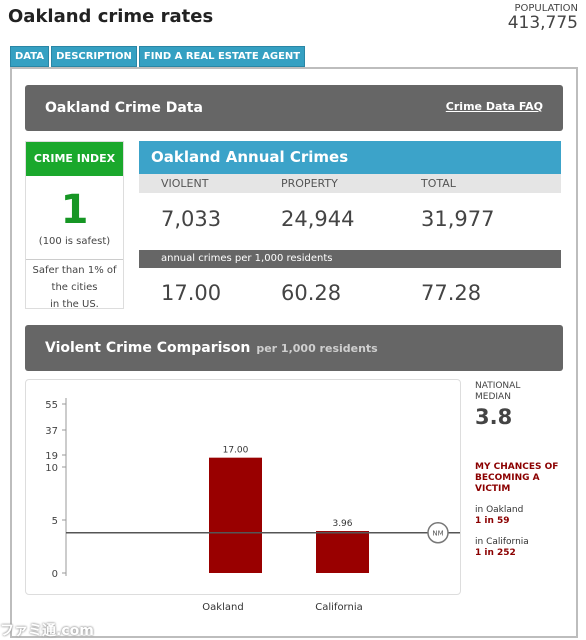 The image size is (586, 640). Describe the element at coordinates (223, 607) in the screenshot. I see `category-label-oakland: Oakland` at that location.